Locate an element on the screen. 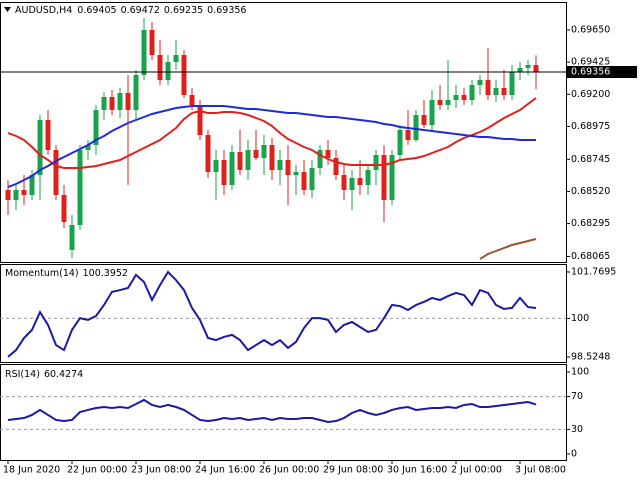 Image resolution: width=640 pixels, height=480 pixels. y-tick-label: 101.7695 is located at coordinates (593, 272).